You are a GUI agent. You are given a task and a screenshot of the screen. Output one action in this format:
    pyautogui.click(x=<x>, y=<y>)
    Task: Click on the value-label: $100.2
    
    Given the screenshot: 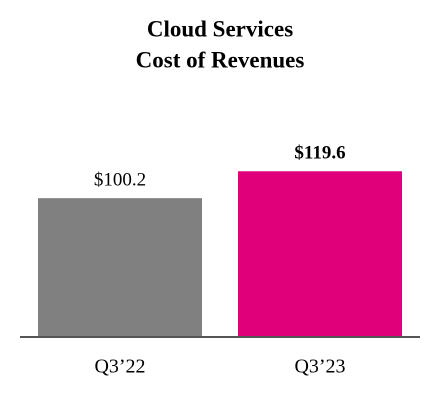 What is the action you would take?
    pyautogui.click(x=120, y=180)
    